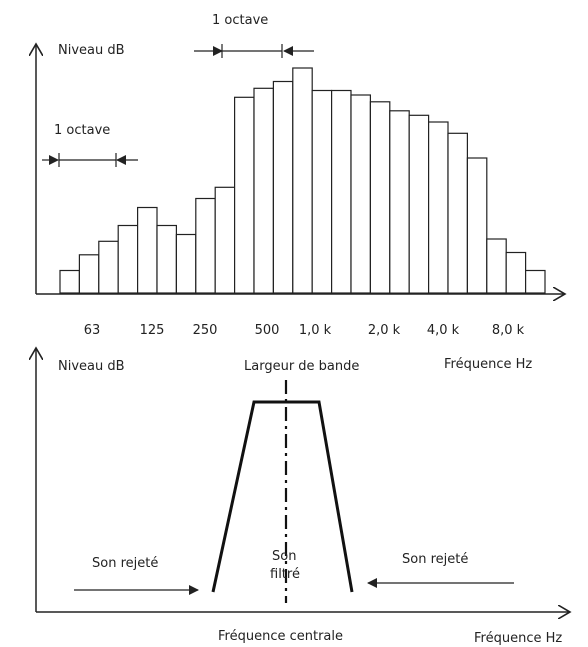  I want to click on bottom-xlabel: Fréquence Hz, so click(518, 638).